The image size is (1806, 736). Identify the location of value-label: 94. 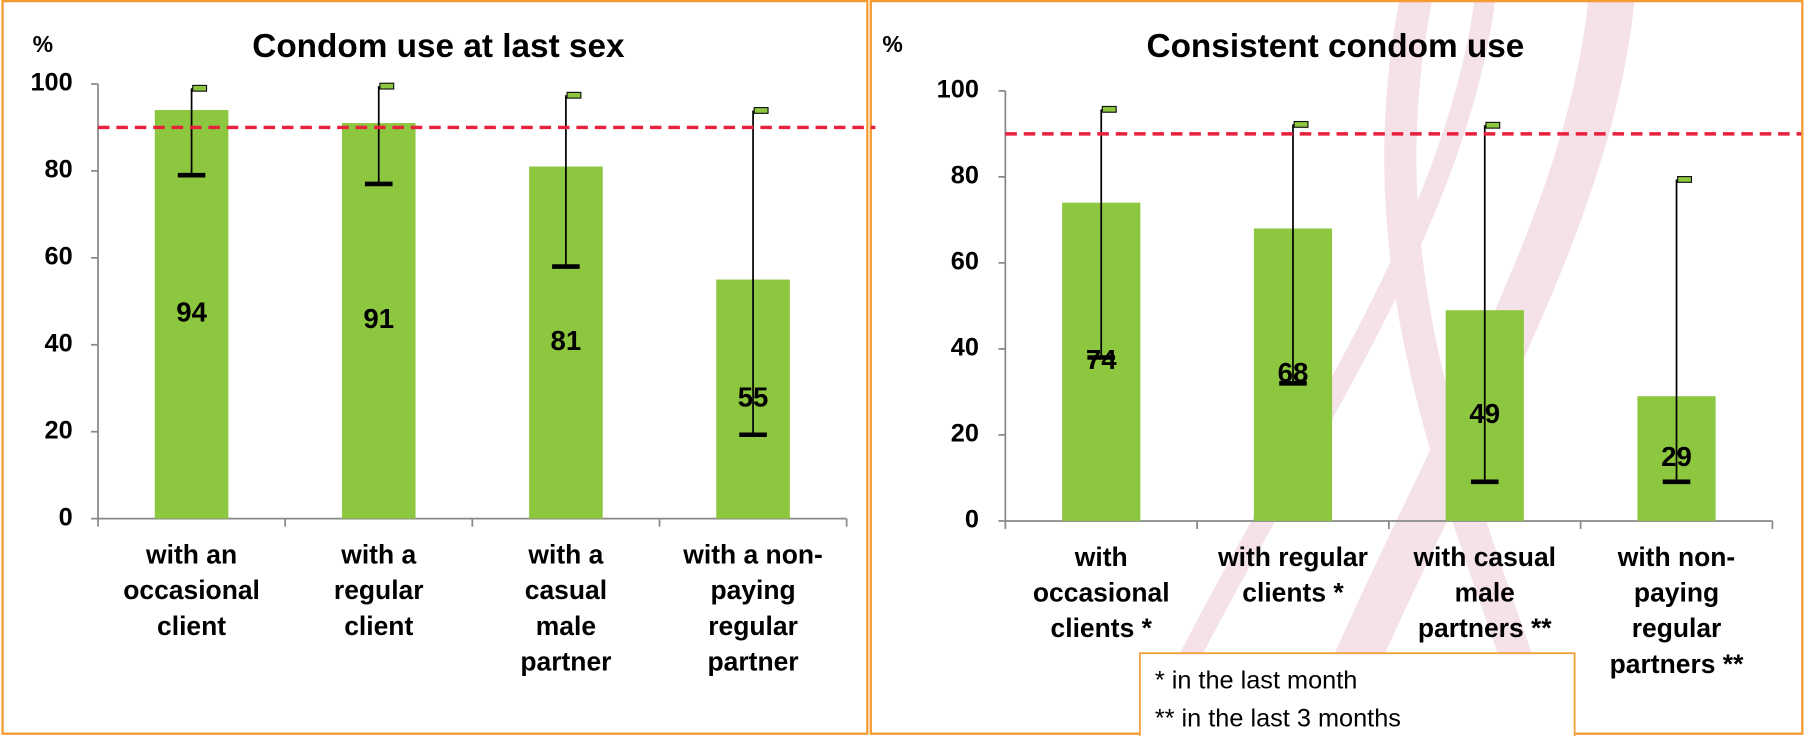
(191, 312).